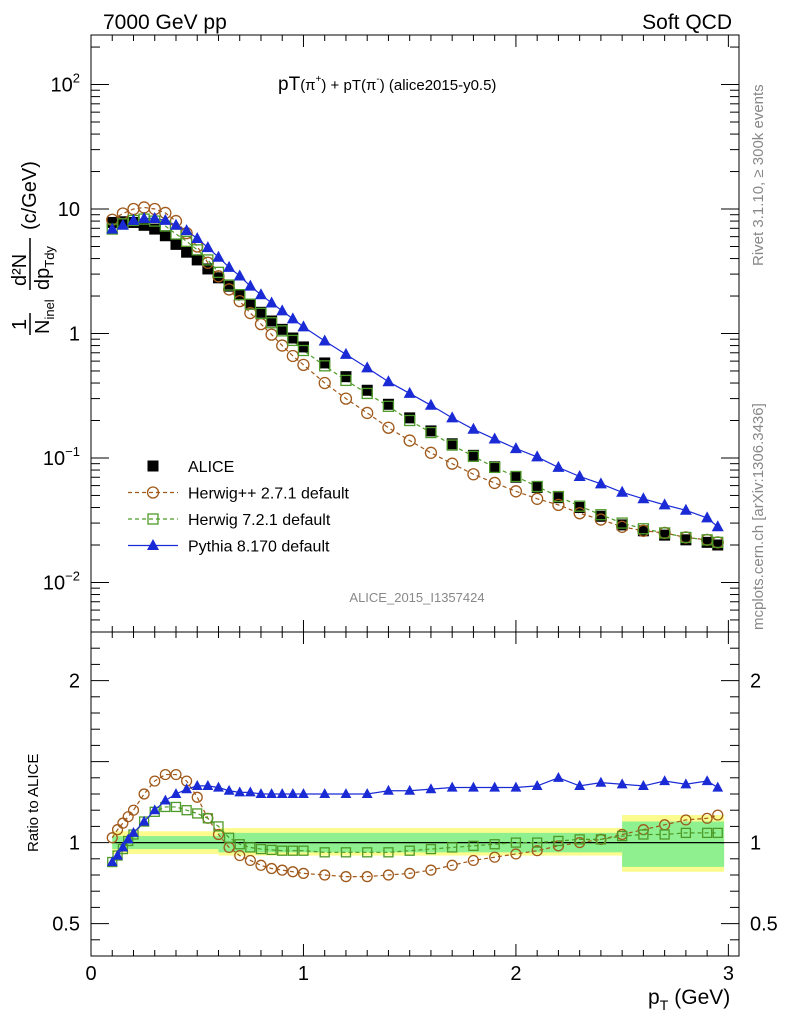 The height and width of the screenshot is (1024, 786). I want to click on ylabel-n: Ninel, so click(44, 316).